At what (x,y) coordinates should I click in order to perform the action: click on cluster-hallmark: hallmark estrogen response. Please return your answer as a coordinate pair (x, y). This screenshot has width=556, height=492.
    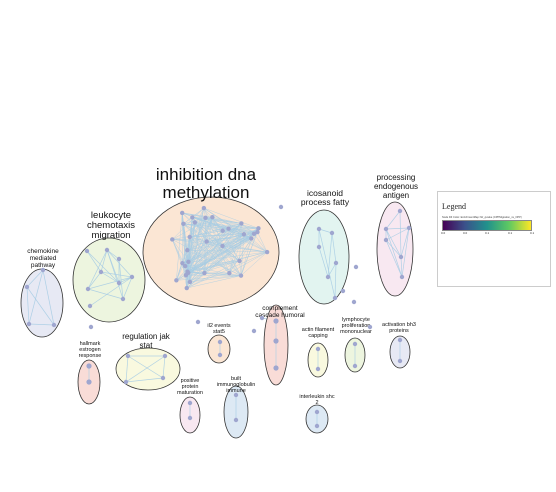
    Looking at the image, I should click on (89, 373).